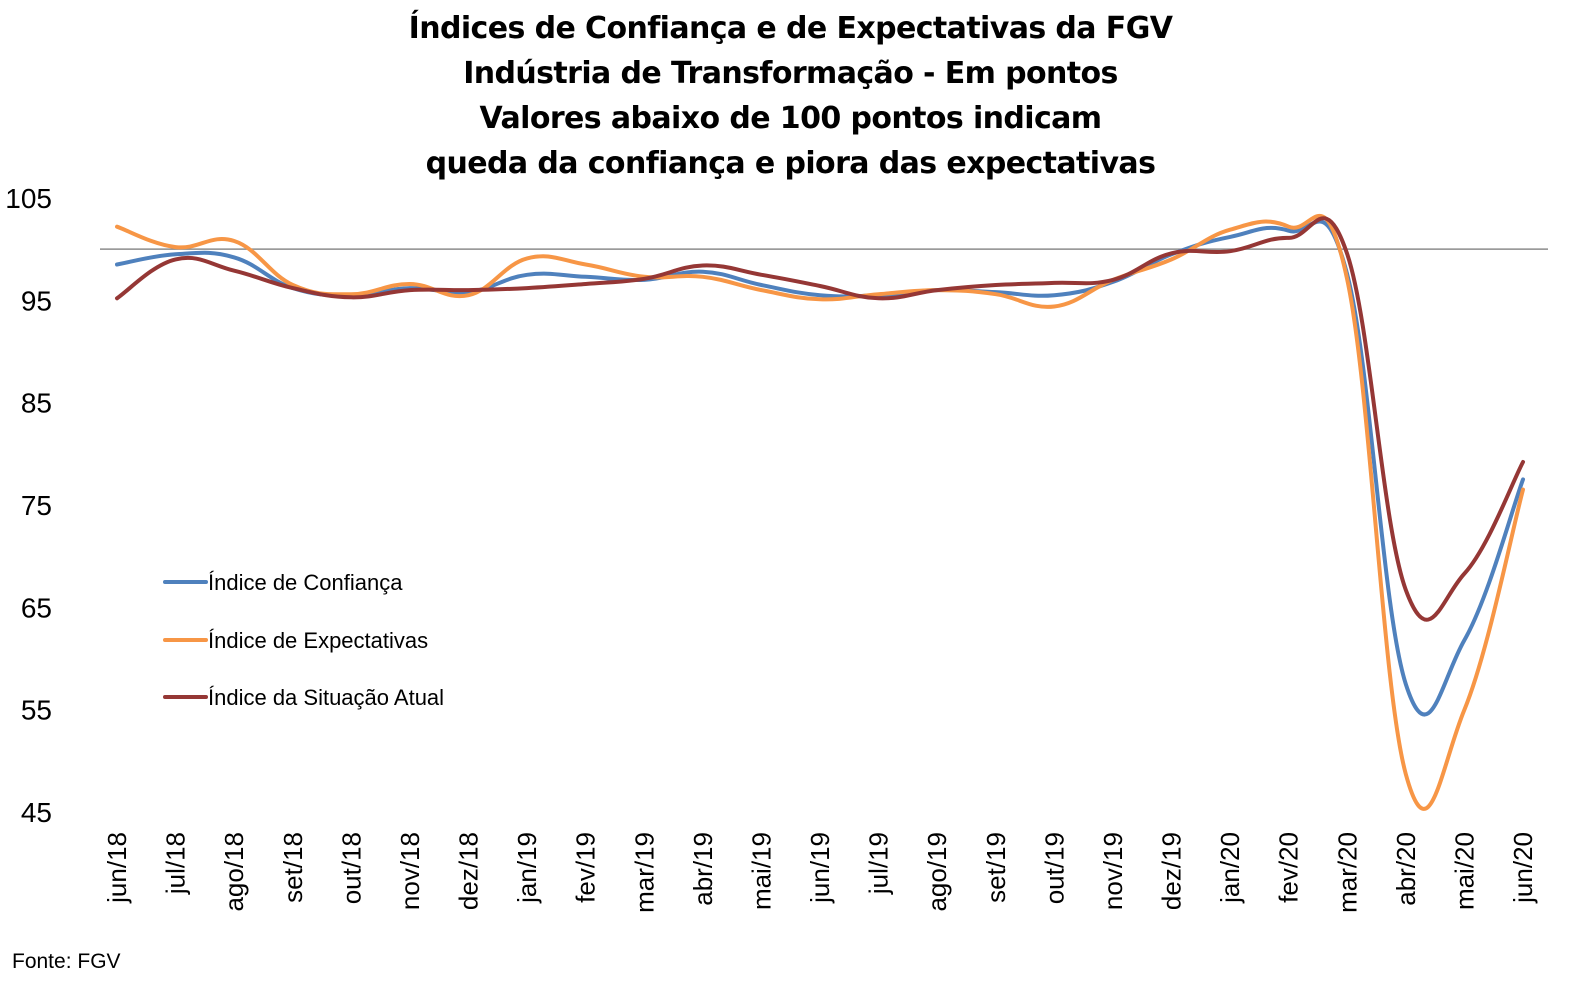  What do you see at coordinates (1289, 867) in the screenshot?
I see `x-tick-label: fev/20` at bounding box center [1289, 867].